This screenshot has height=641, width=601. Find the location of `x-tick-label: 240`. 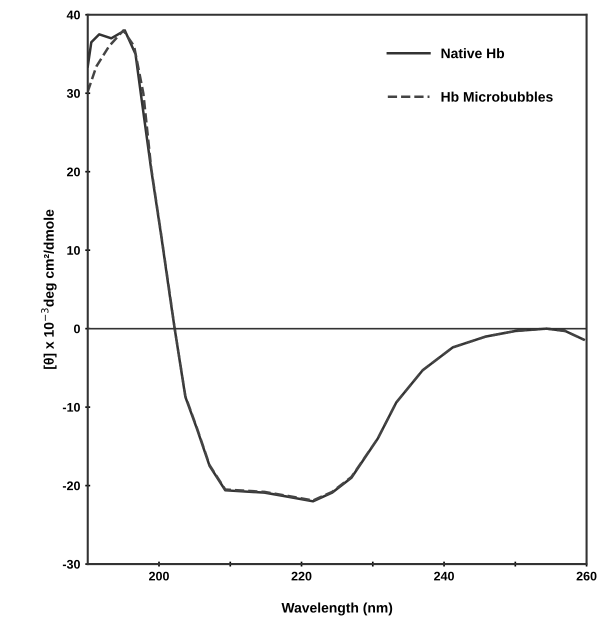

x-tick-label: 240 is located at coordinates (444, 576).